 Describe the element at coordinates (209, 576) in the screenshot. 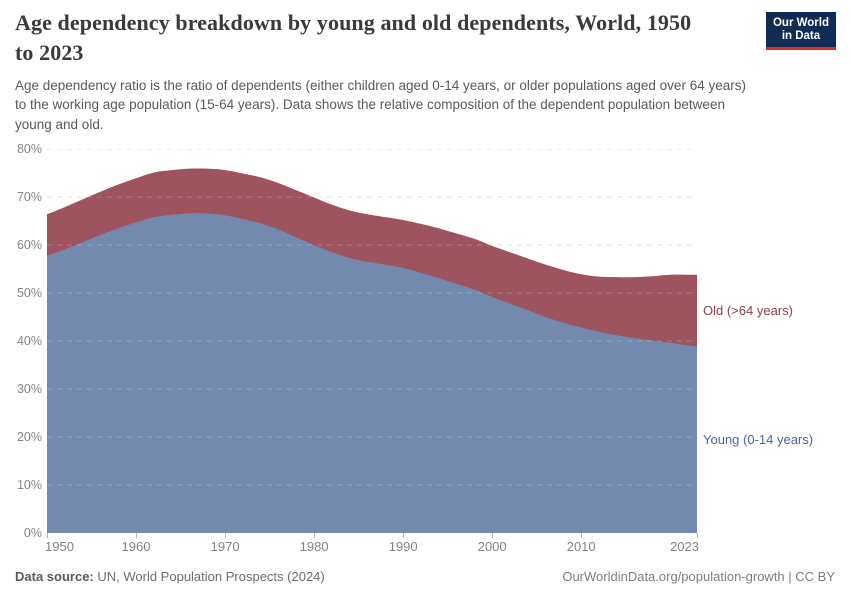

I see `data-source-text: UN, World Population Prospects (2024)` at that location.